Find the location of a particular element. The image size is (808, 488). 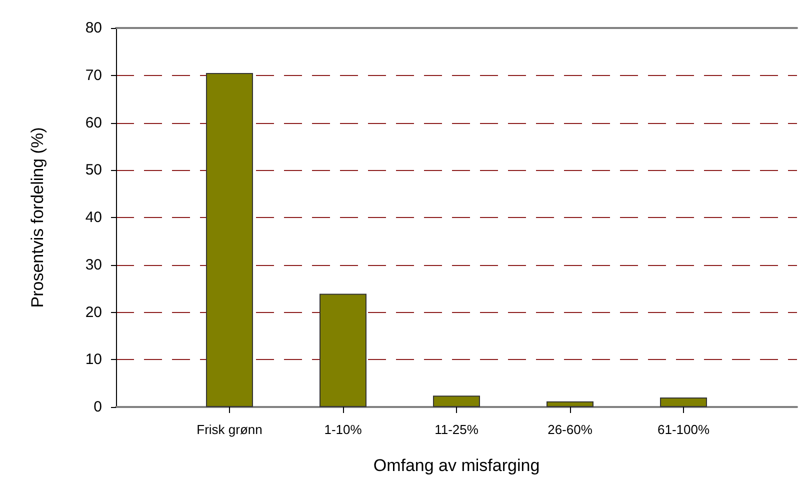

y-axis-title: Prosentvis fordeling (%) is located at coordinates (37, 217).